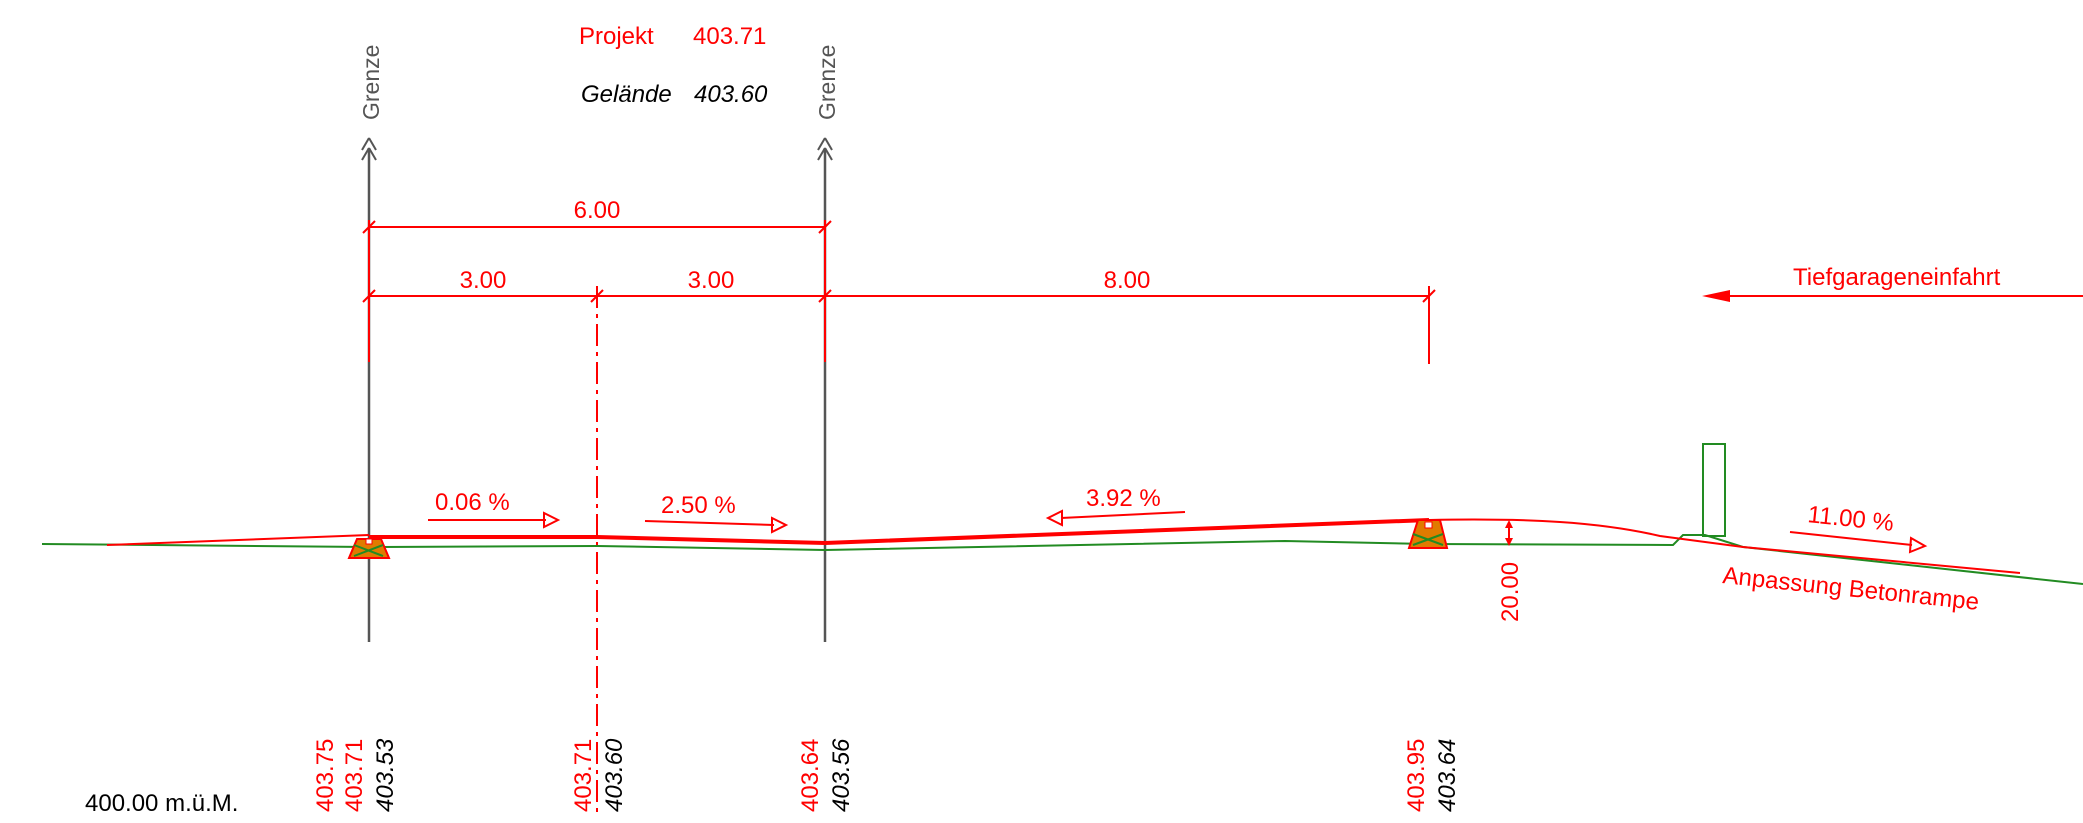 The width and height of the screenshot is (2083, 823). Describe the element at coordinates (810, 775) in the screenshot. I see `station-3-project: 403.64` at that location.